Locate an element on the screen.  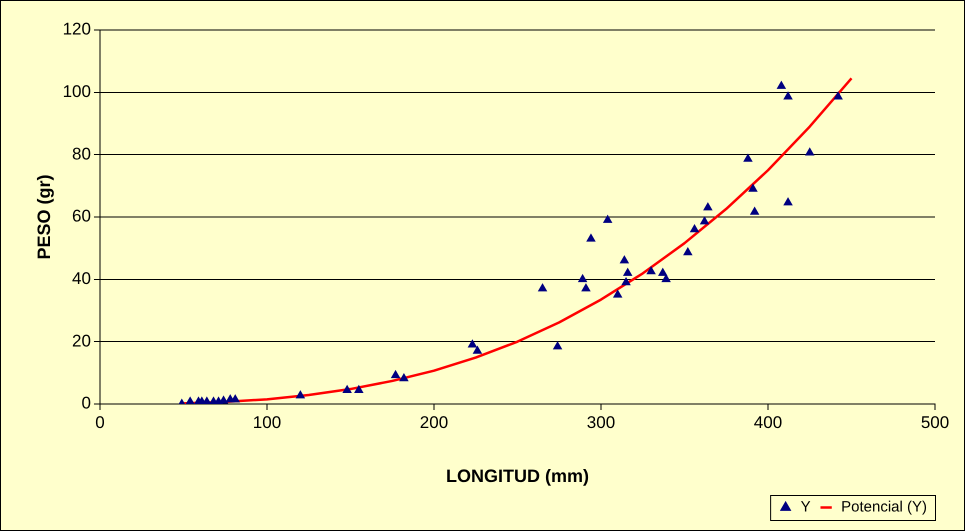
x-tick-label: 500 is located at coordinates (935, 422).